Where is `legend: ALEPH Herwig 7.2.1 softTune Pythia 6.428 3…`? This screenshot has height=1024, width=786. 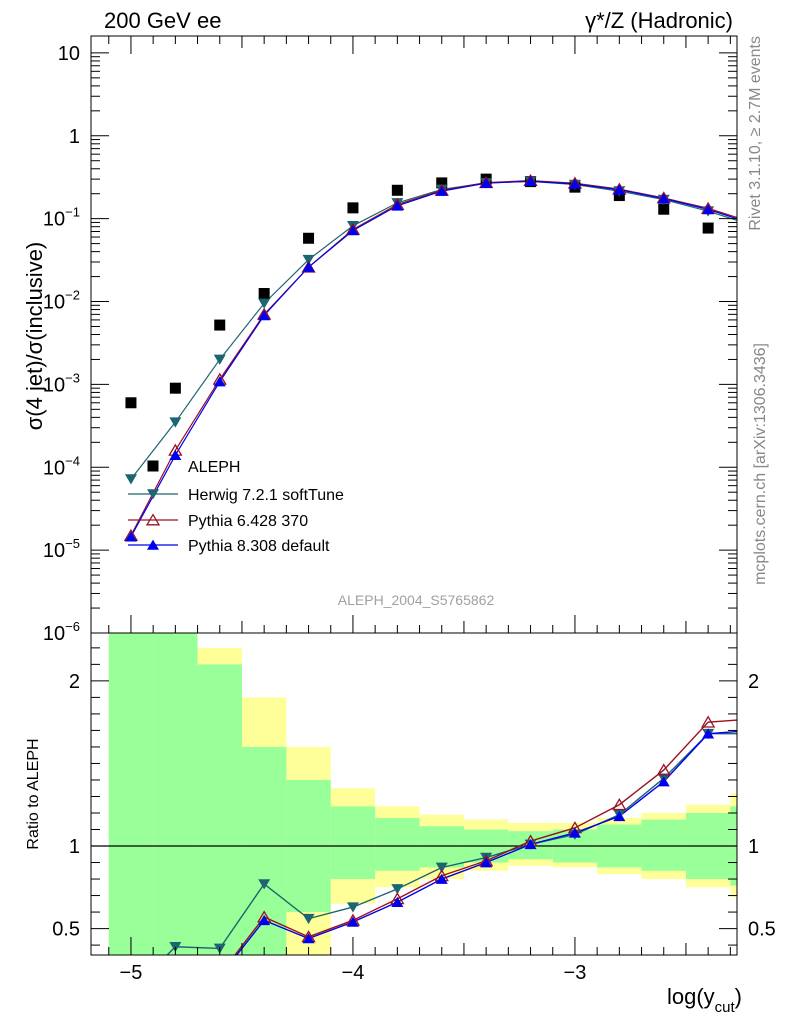 legend: ALEPH Herwig 7.2.1 softTune Pythia 6.428 3… is located at coordinates (236, 507).